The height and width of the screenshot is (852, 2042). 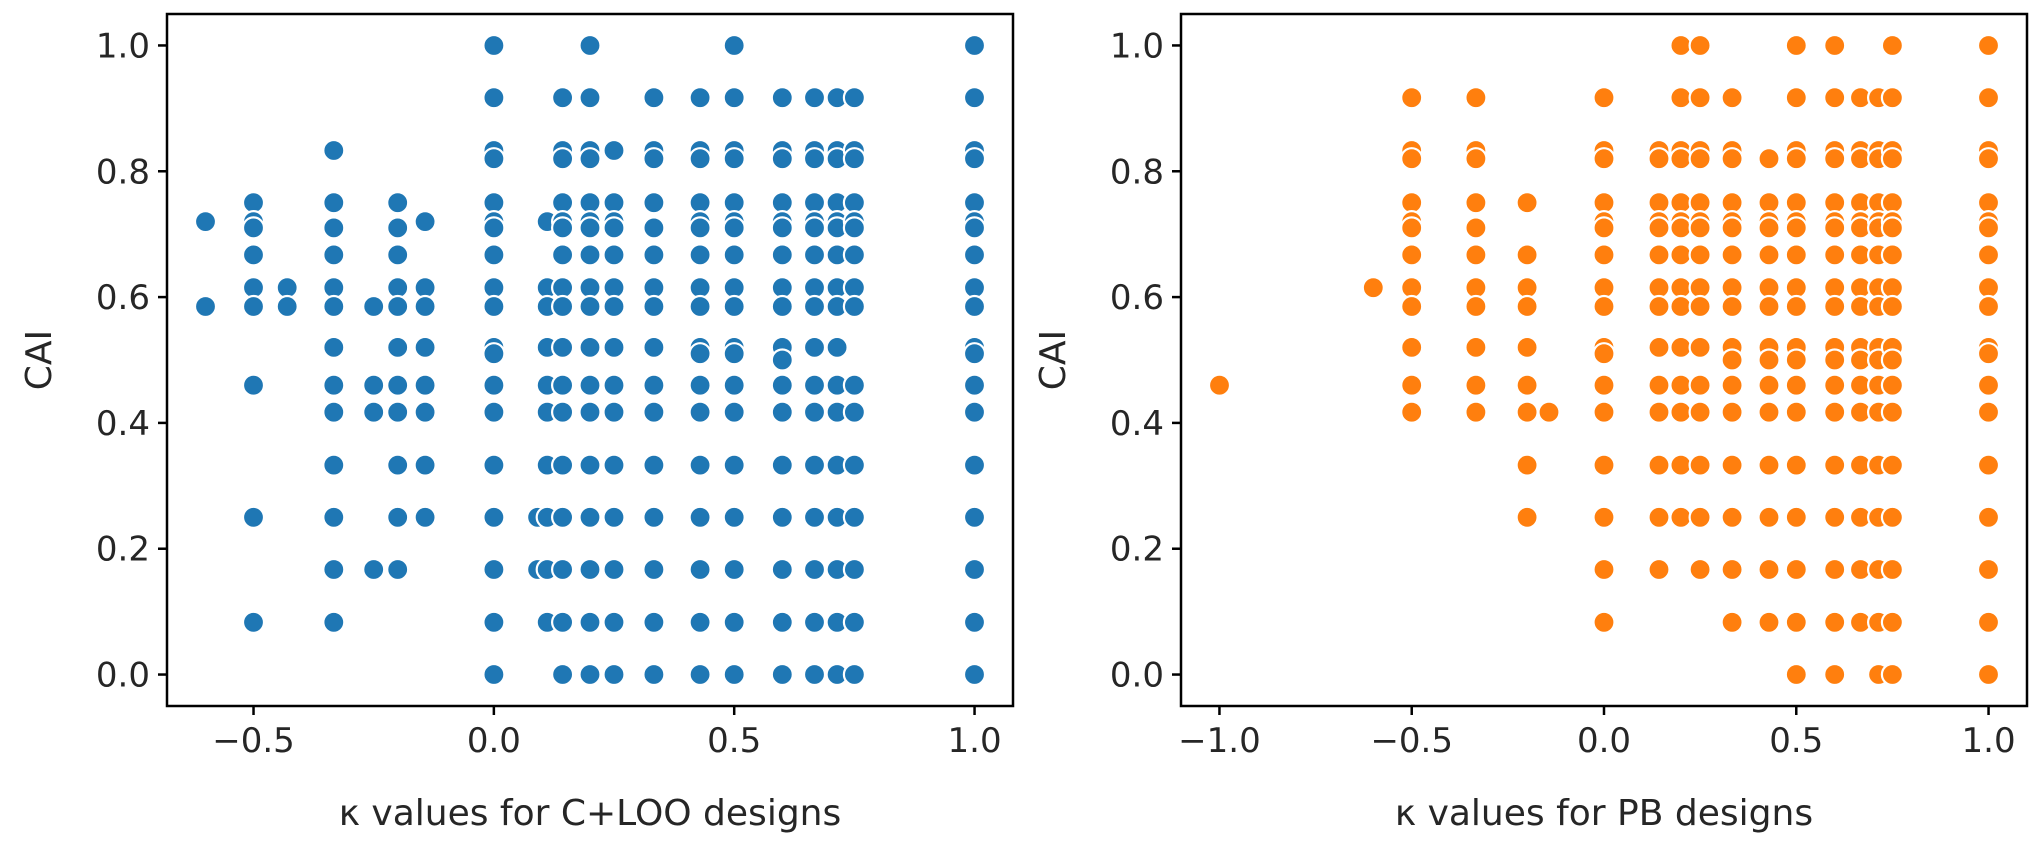 I want to click on y-tick-label: 1.0, so click(x=123, y=46).